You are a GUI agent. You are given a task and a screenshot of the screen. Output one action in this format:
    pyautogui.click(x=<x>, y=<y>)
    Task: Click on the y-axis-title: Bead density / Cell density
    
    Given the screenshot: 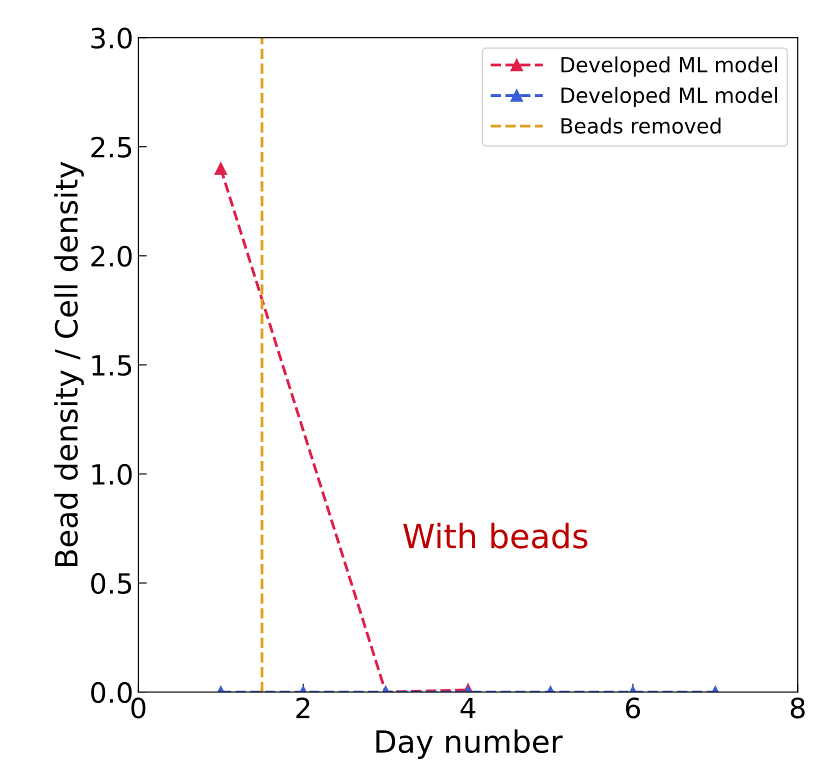 What is the action you would take?
    pyautogui.click(x=69, y=364)
    